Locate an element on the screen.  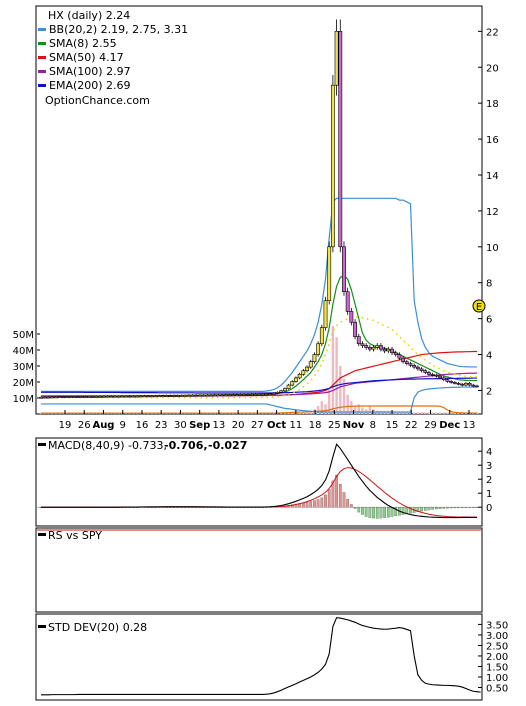
price-tick-label: 6 is located at coordinates (489, 320).